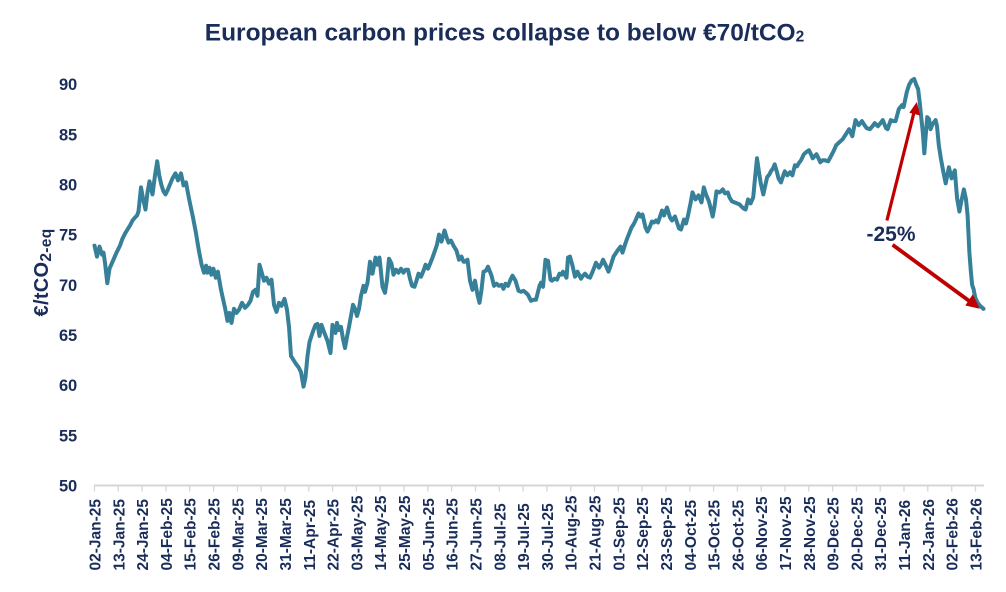 The height and width of the screenshot is (592, 1006). Describe the element at coordinates (286, 534) in the screenshot. I see `svg-text: 31-Mar-25` at that location.